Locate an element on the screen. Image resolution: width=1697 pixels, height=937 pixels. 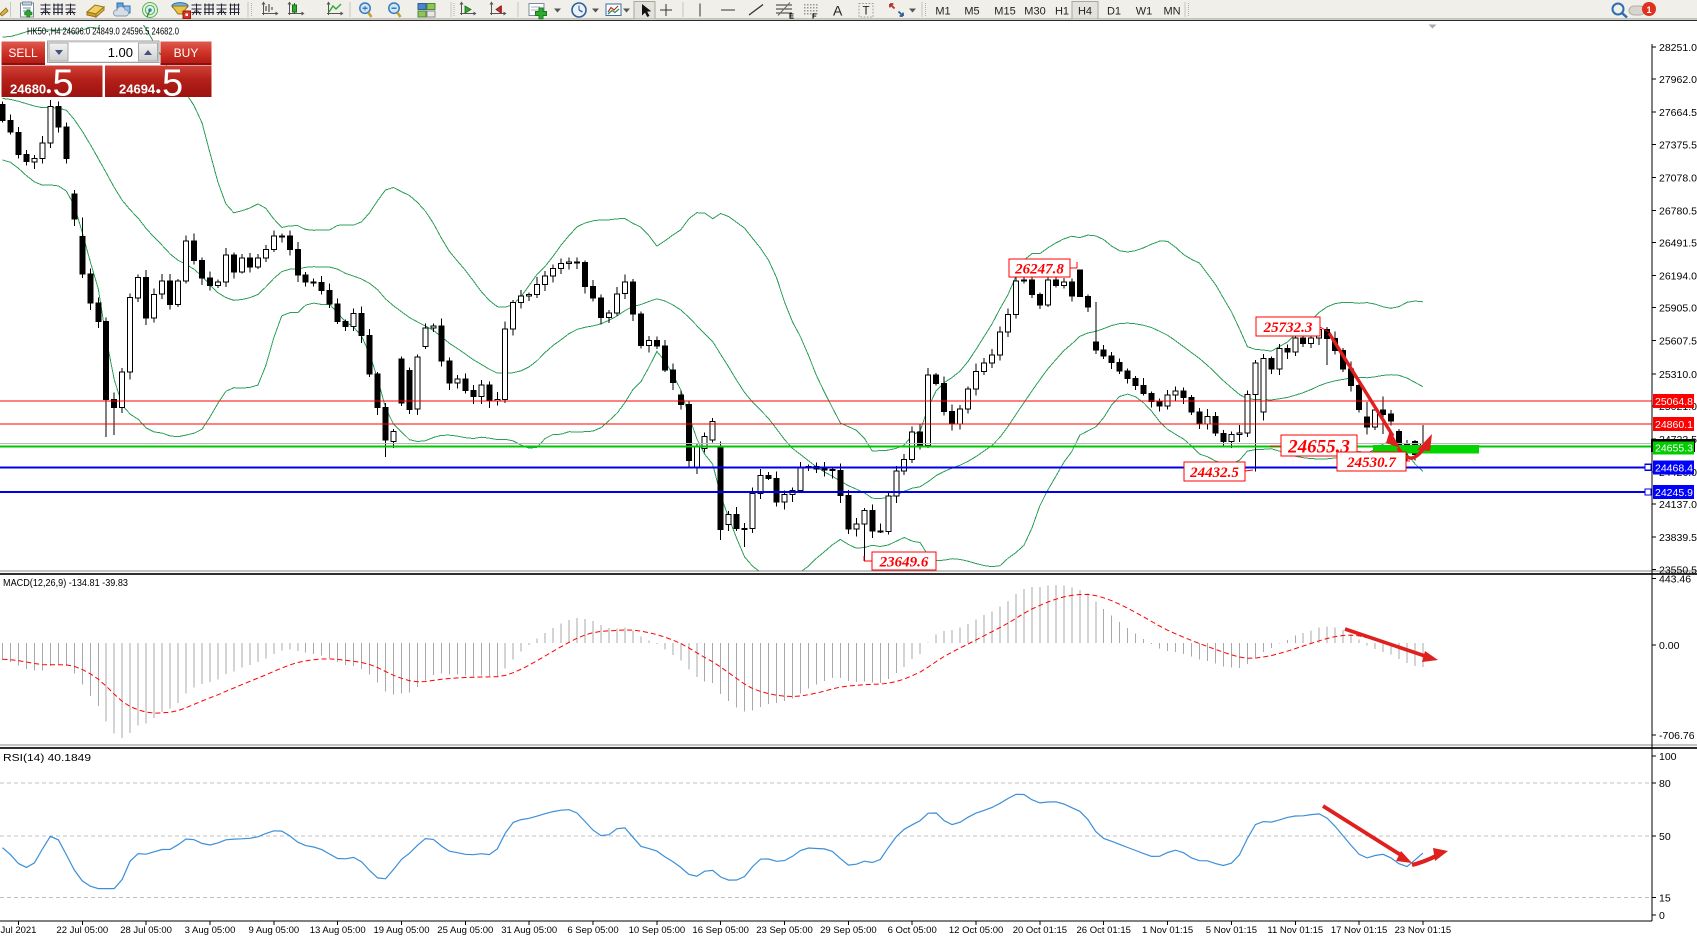
svg-text: 24680 is located at coordinates (28, 89).